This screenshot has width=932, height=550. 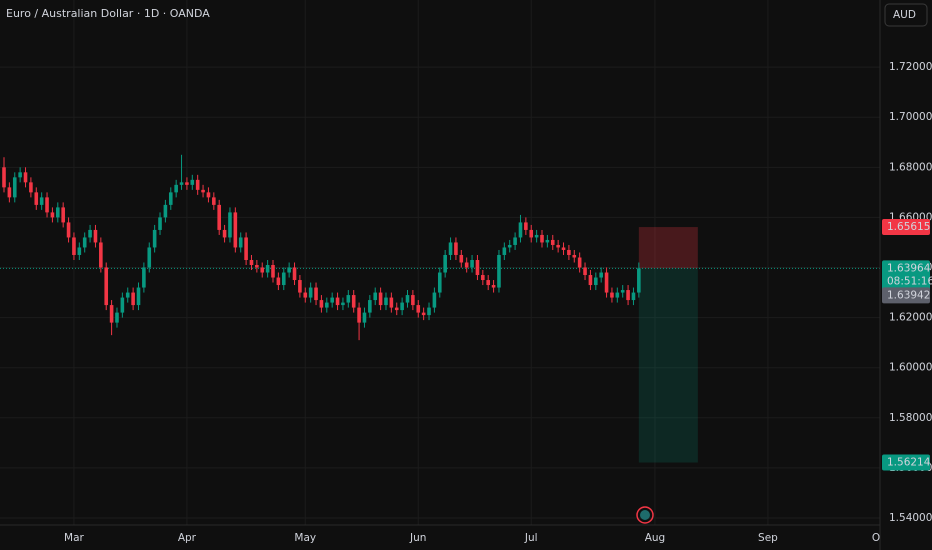 I want to click on x-tick-label: Mar, so click(x=74, y=538).